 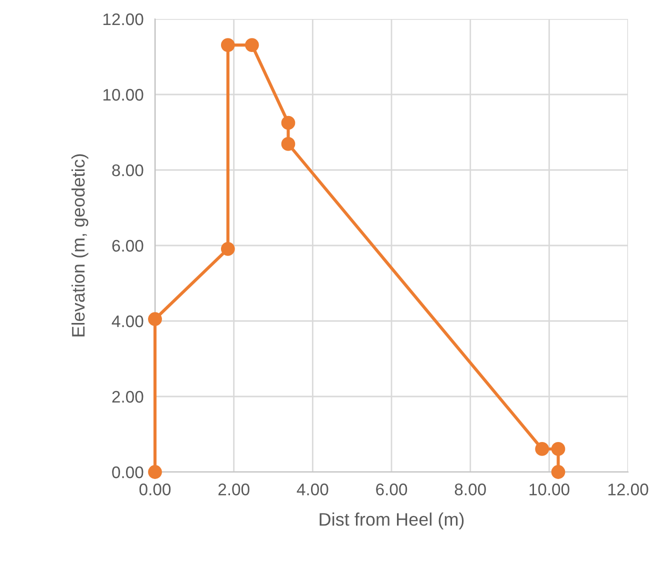 I want to click on x-tick-label: 8.00, so click(x=470, y=490).